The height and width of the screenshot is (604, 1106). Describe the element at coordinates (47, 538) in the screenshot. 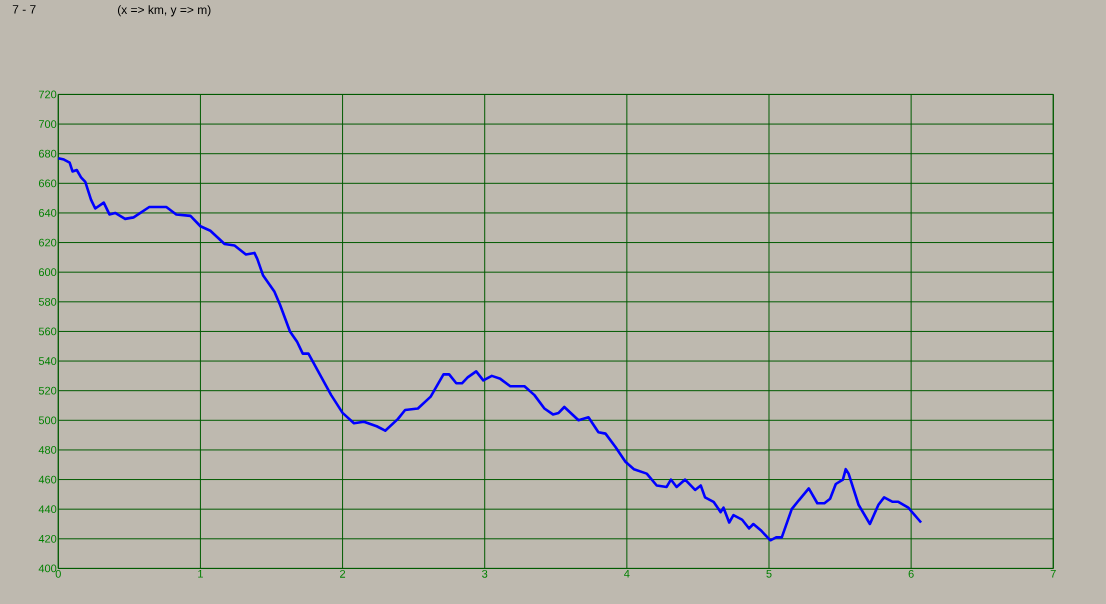

I see `y-tick-label: 420` at that location.